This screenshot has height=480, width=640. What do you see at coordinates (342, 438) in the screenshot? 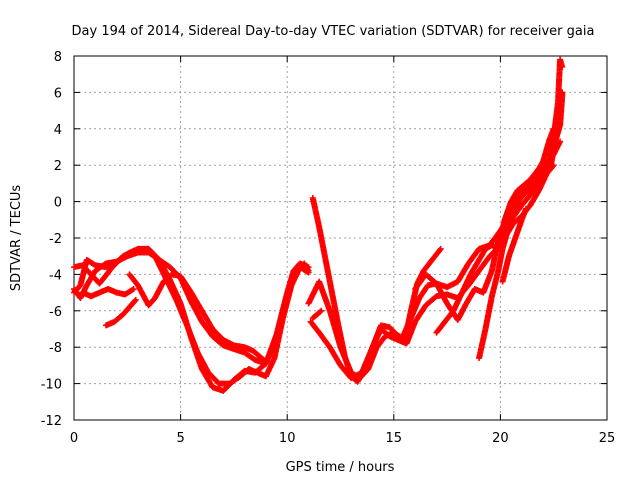
I see `x-tick-labels: 0 5 10 15 20 25` at bounding box center [342, 438].